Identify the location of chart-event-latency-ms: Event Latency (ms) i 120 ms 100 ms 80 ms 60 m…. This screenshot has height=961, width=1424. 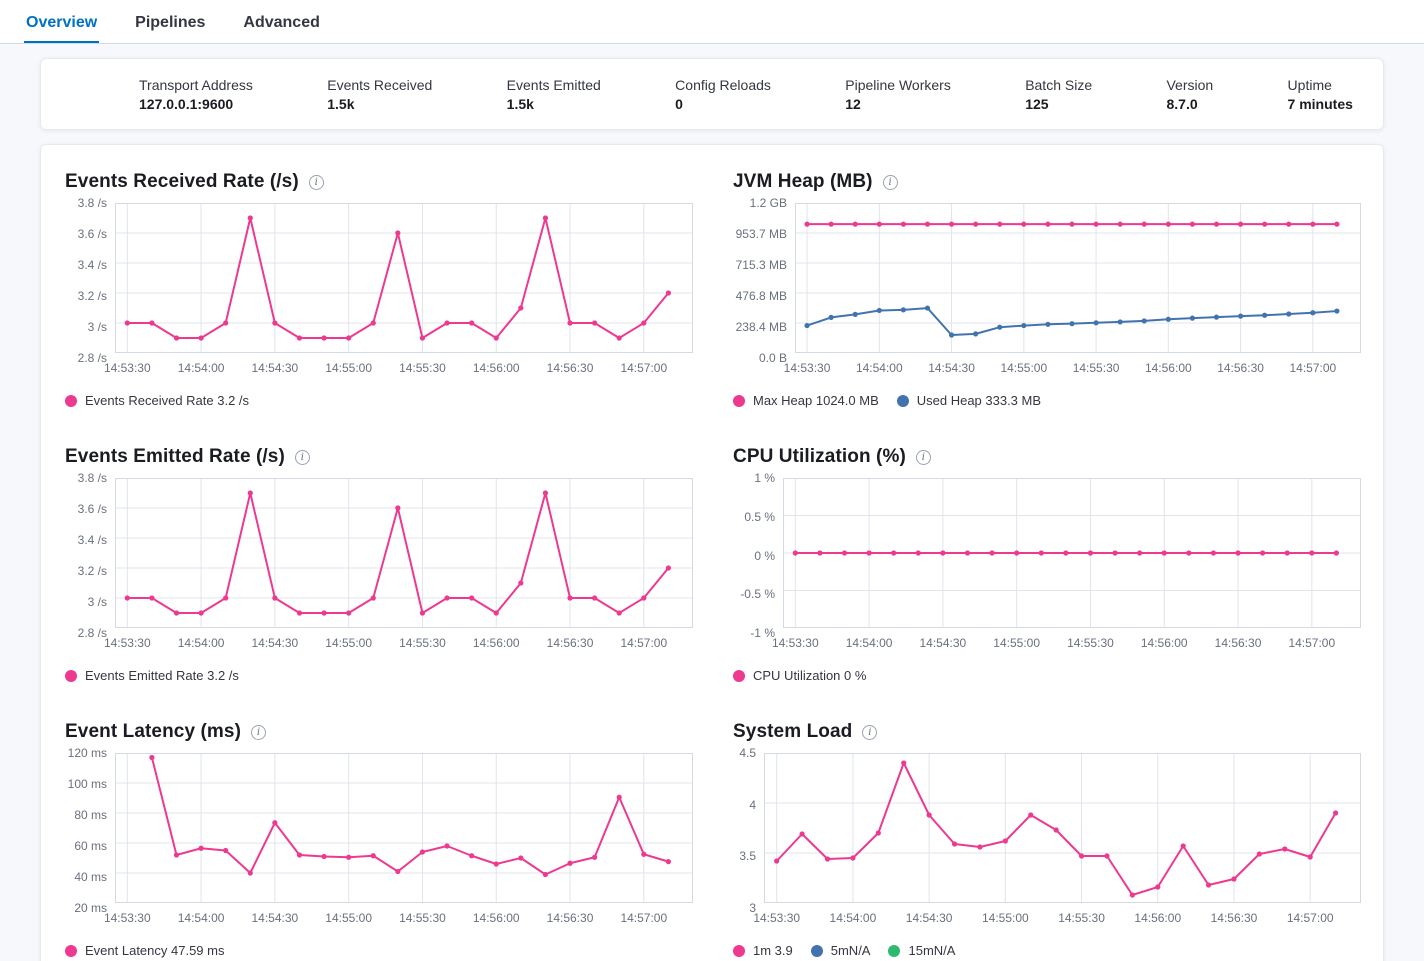
(379, 839).